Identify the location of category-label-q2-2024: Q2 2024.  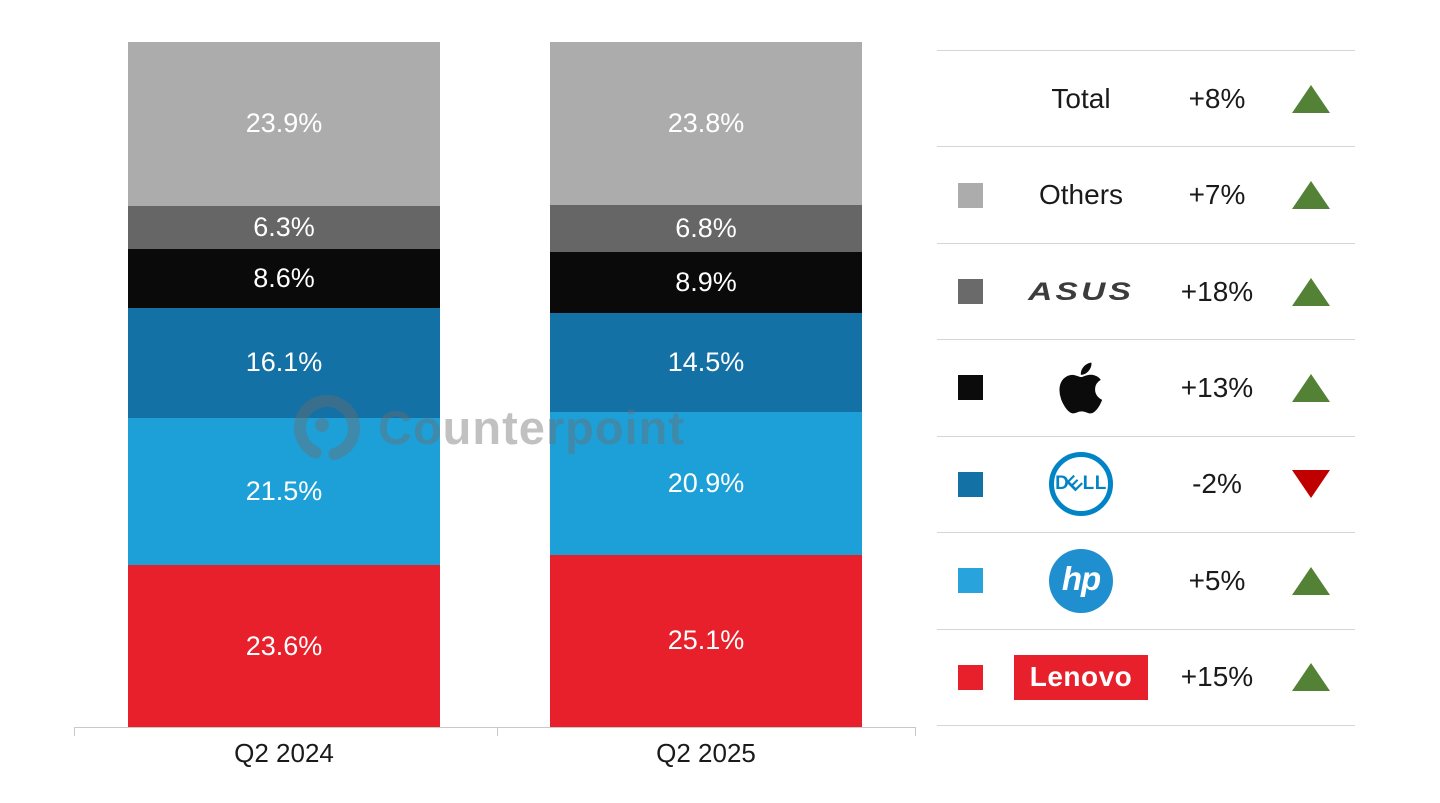
(284, 753).